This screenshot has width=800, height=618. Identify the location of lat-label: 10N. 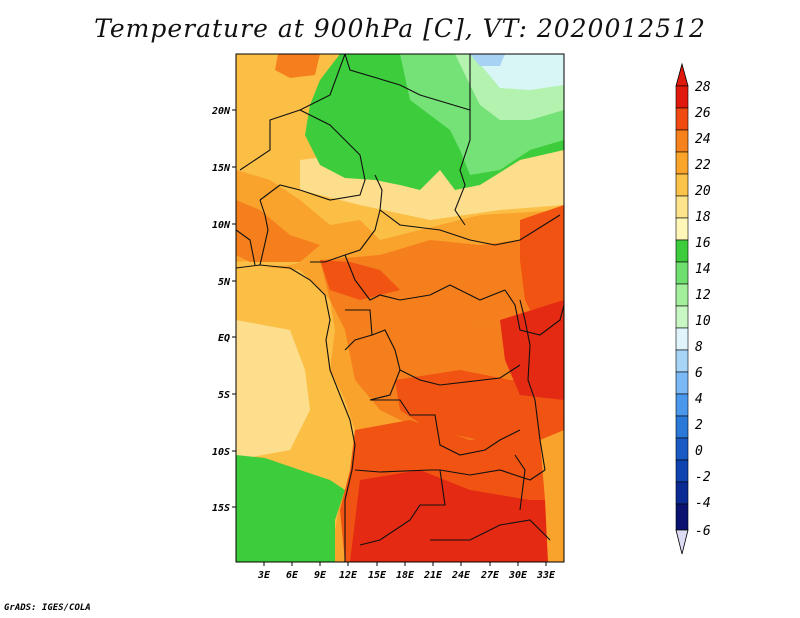
(221, 225).